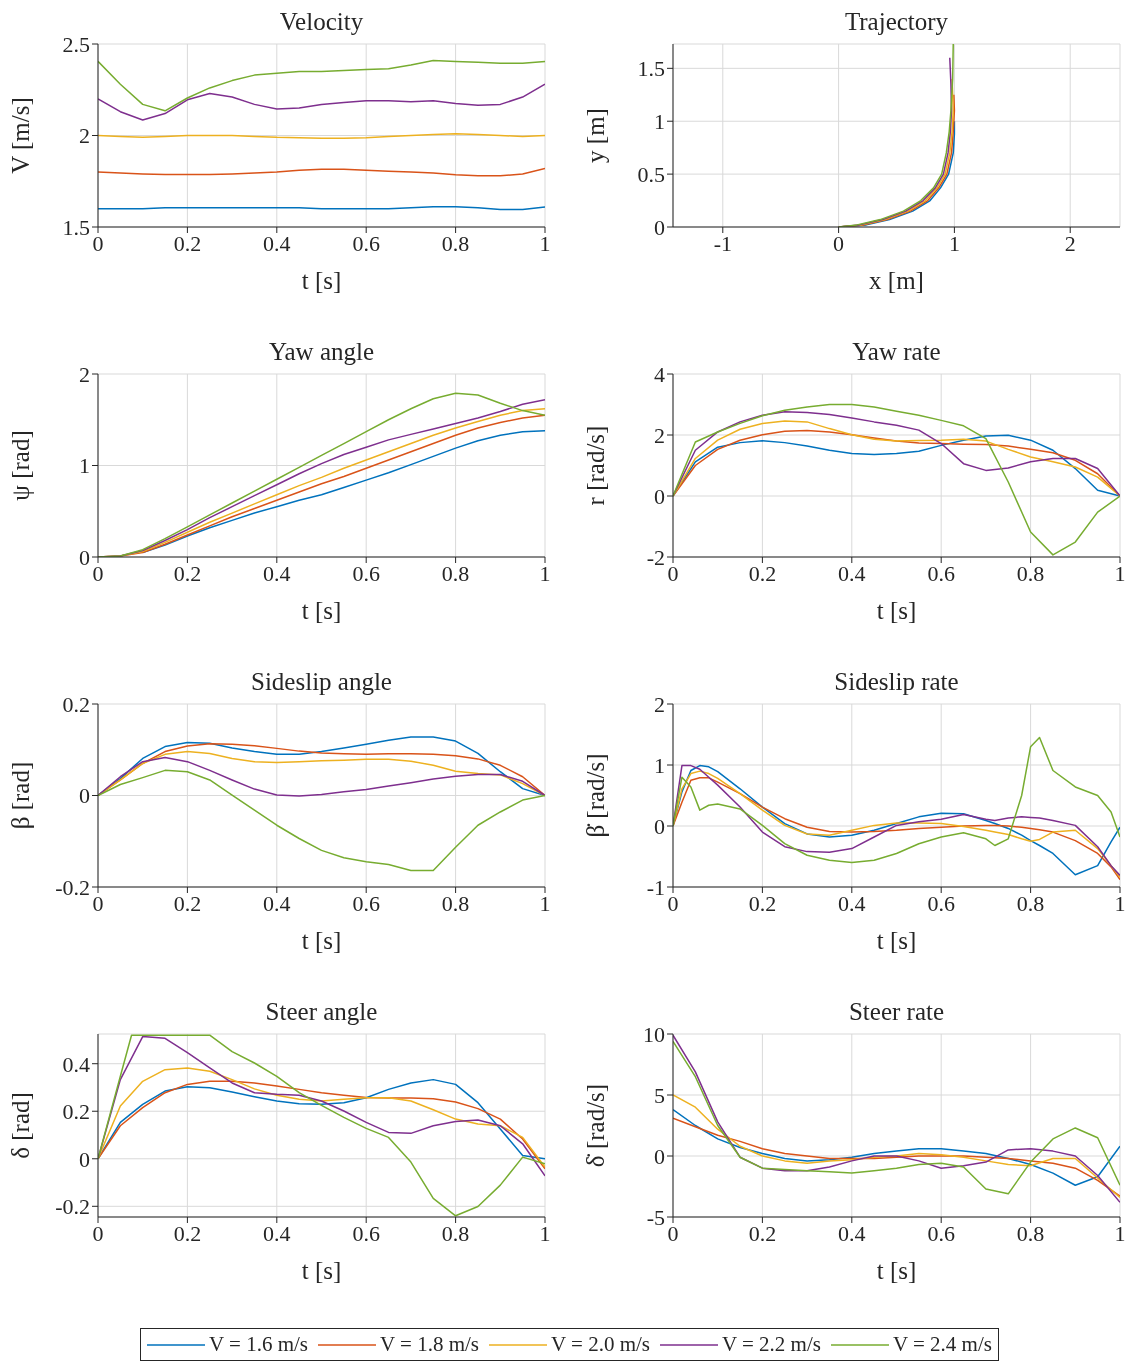 The width and height of the screenshot is (1131, 1364). Describe the element at coordinates (76, 1064) in the screenshot. I see `y-tick-label: 0.4` at that location.